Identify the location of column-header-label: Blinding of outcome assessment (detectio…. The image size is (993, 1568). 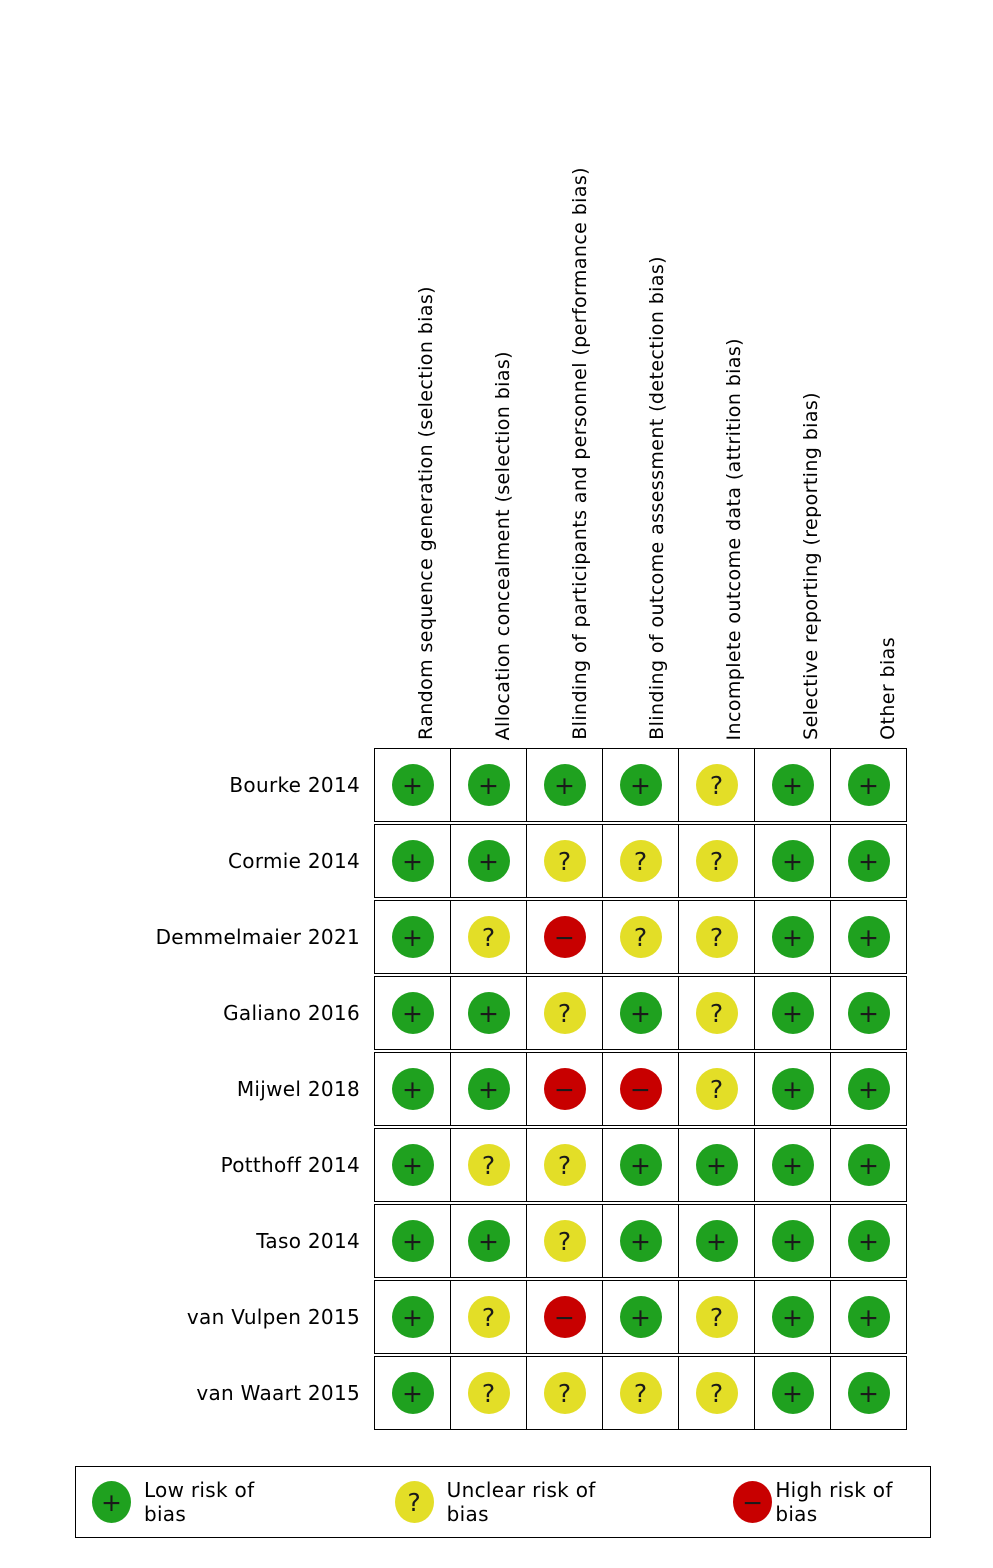
(657, 498).